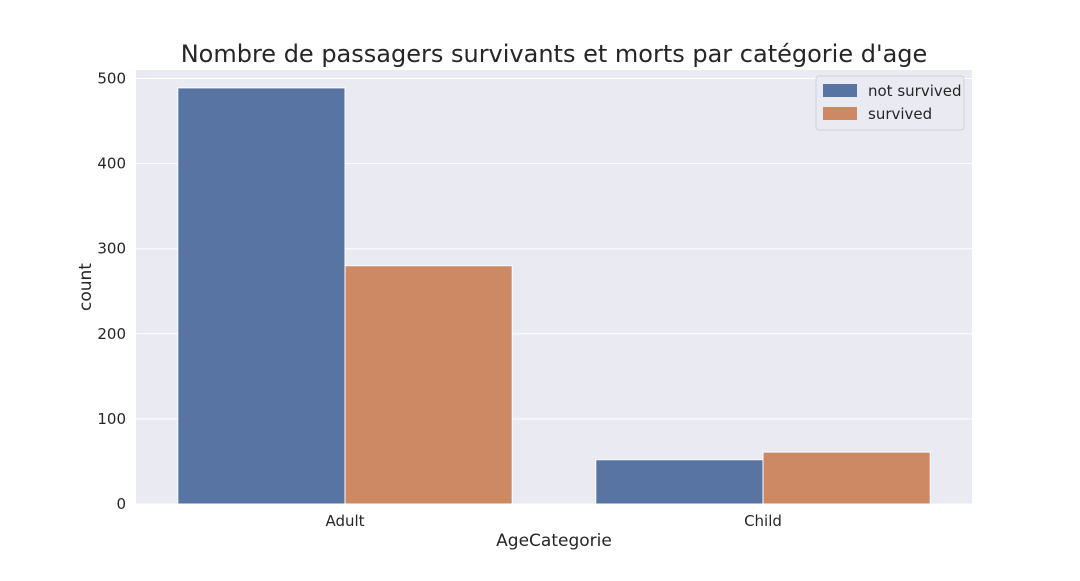 The height and width of the screenshot is (581, 1080). Describe the element at coordinates (111, 291) in the screenshot. I see `y-axis-ticks: 0 100 200 300 400 500` at that location.